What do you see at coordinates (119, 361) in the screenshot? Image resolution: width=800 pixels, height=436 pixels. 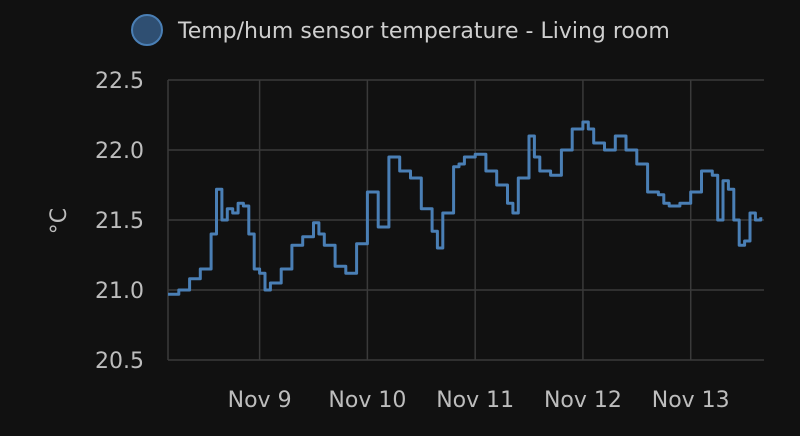 I see `y-tick-label: 20.5` at bounding box center [119, 361].